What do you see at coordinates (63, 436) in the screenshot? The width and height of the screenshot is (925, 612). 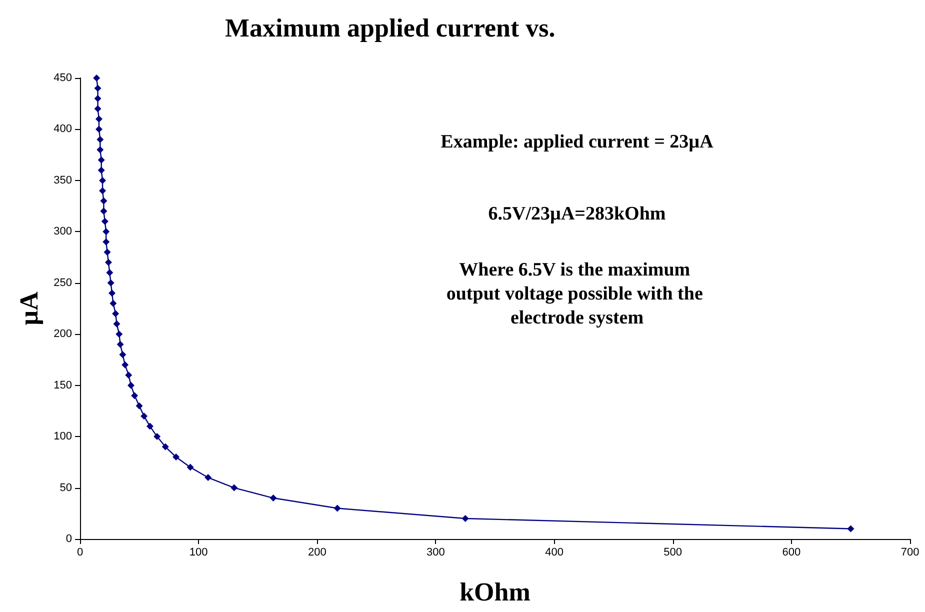 I see `y-tick-label: 100` at bounding box center [63, 436].